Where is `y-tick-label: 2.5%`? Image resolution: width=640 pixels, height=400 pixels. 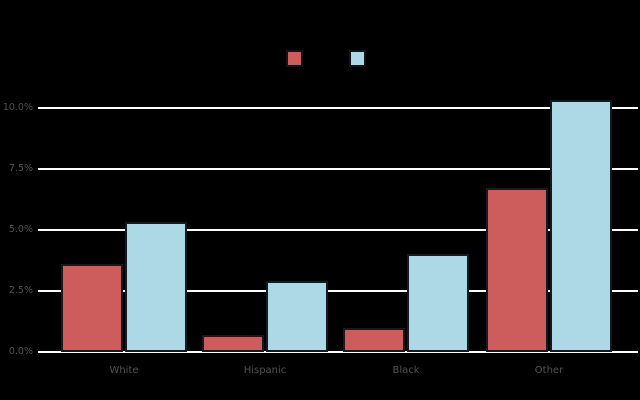
y-tick-label: 2.5% is located at coordinates (20, 290).